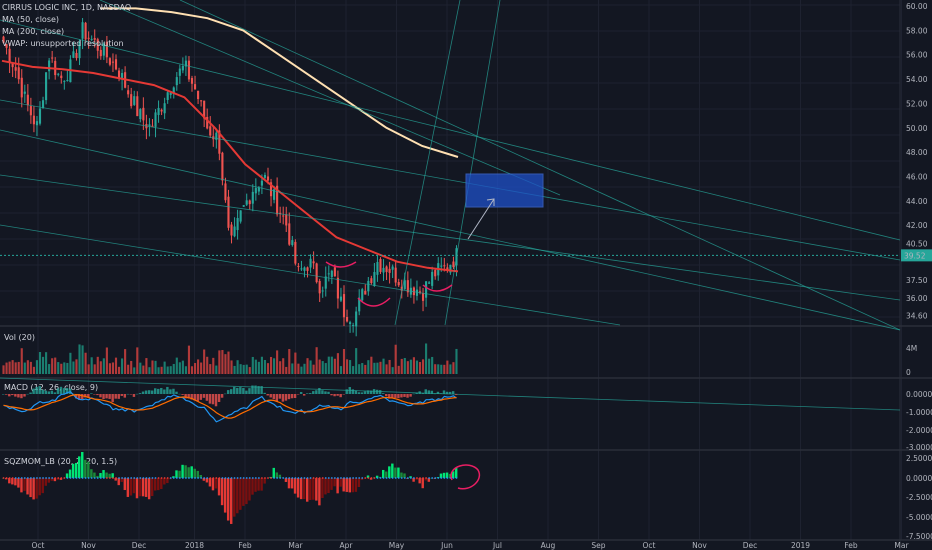  I want to click on macd-tick: -3.0000, so click(919, 447).